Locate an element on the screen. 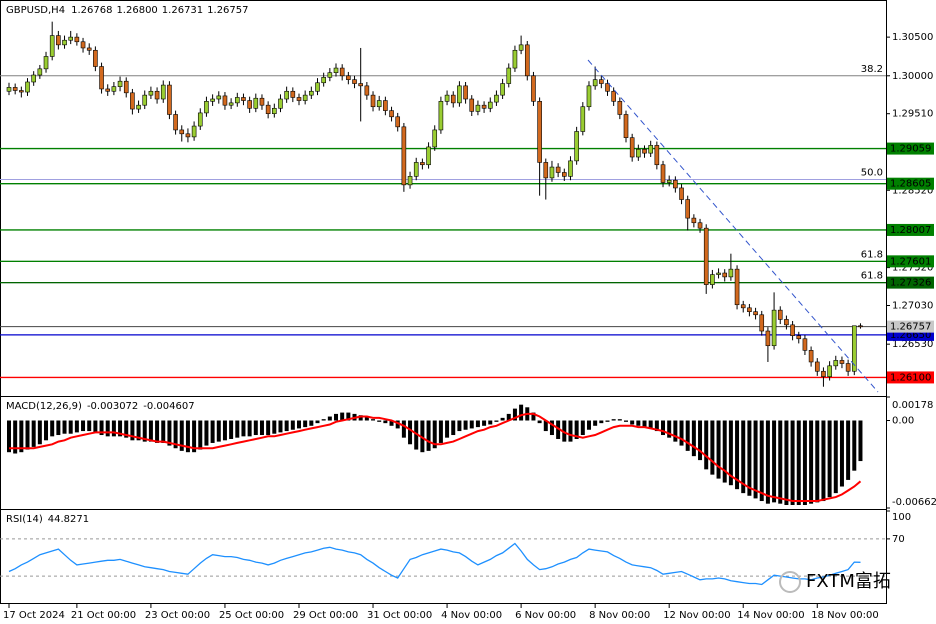 The width and height of the screenshot is (936, 624). x-tick-label: 25 Oct 00:00 is located at coordinates (251, 615).